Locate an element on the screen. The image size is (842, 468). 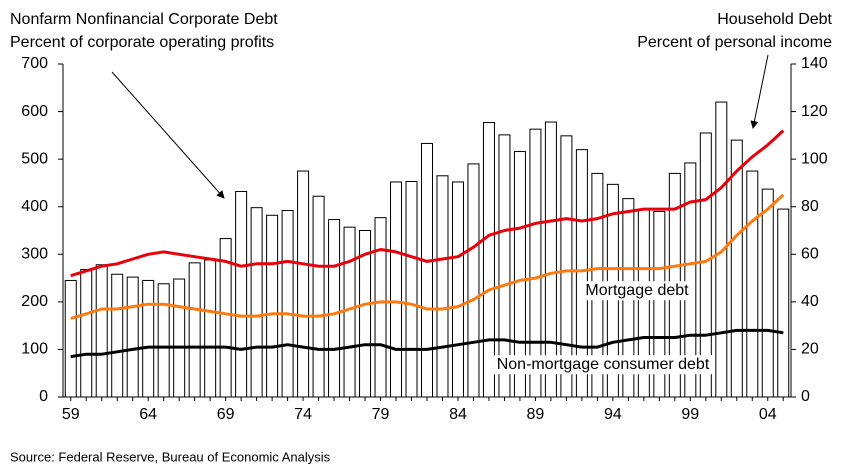
y-tick-label: 400 is located at coordinates (34, 206).